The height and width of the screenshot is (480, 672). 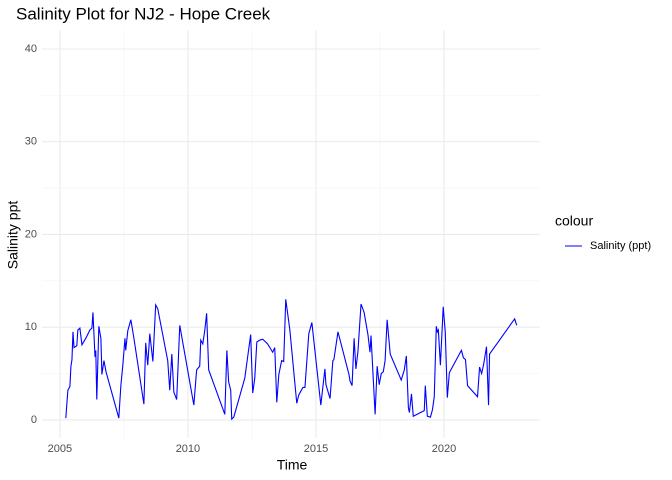 What do you see at coordinates (60, 449) in the screenshot?
I see `x-tick-label: 2005` at bounding box center [60, 449].